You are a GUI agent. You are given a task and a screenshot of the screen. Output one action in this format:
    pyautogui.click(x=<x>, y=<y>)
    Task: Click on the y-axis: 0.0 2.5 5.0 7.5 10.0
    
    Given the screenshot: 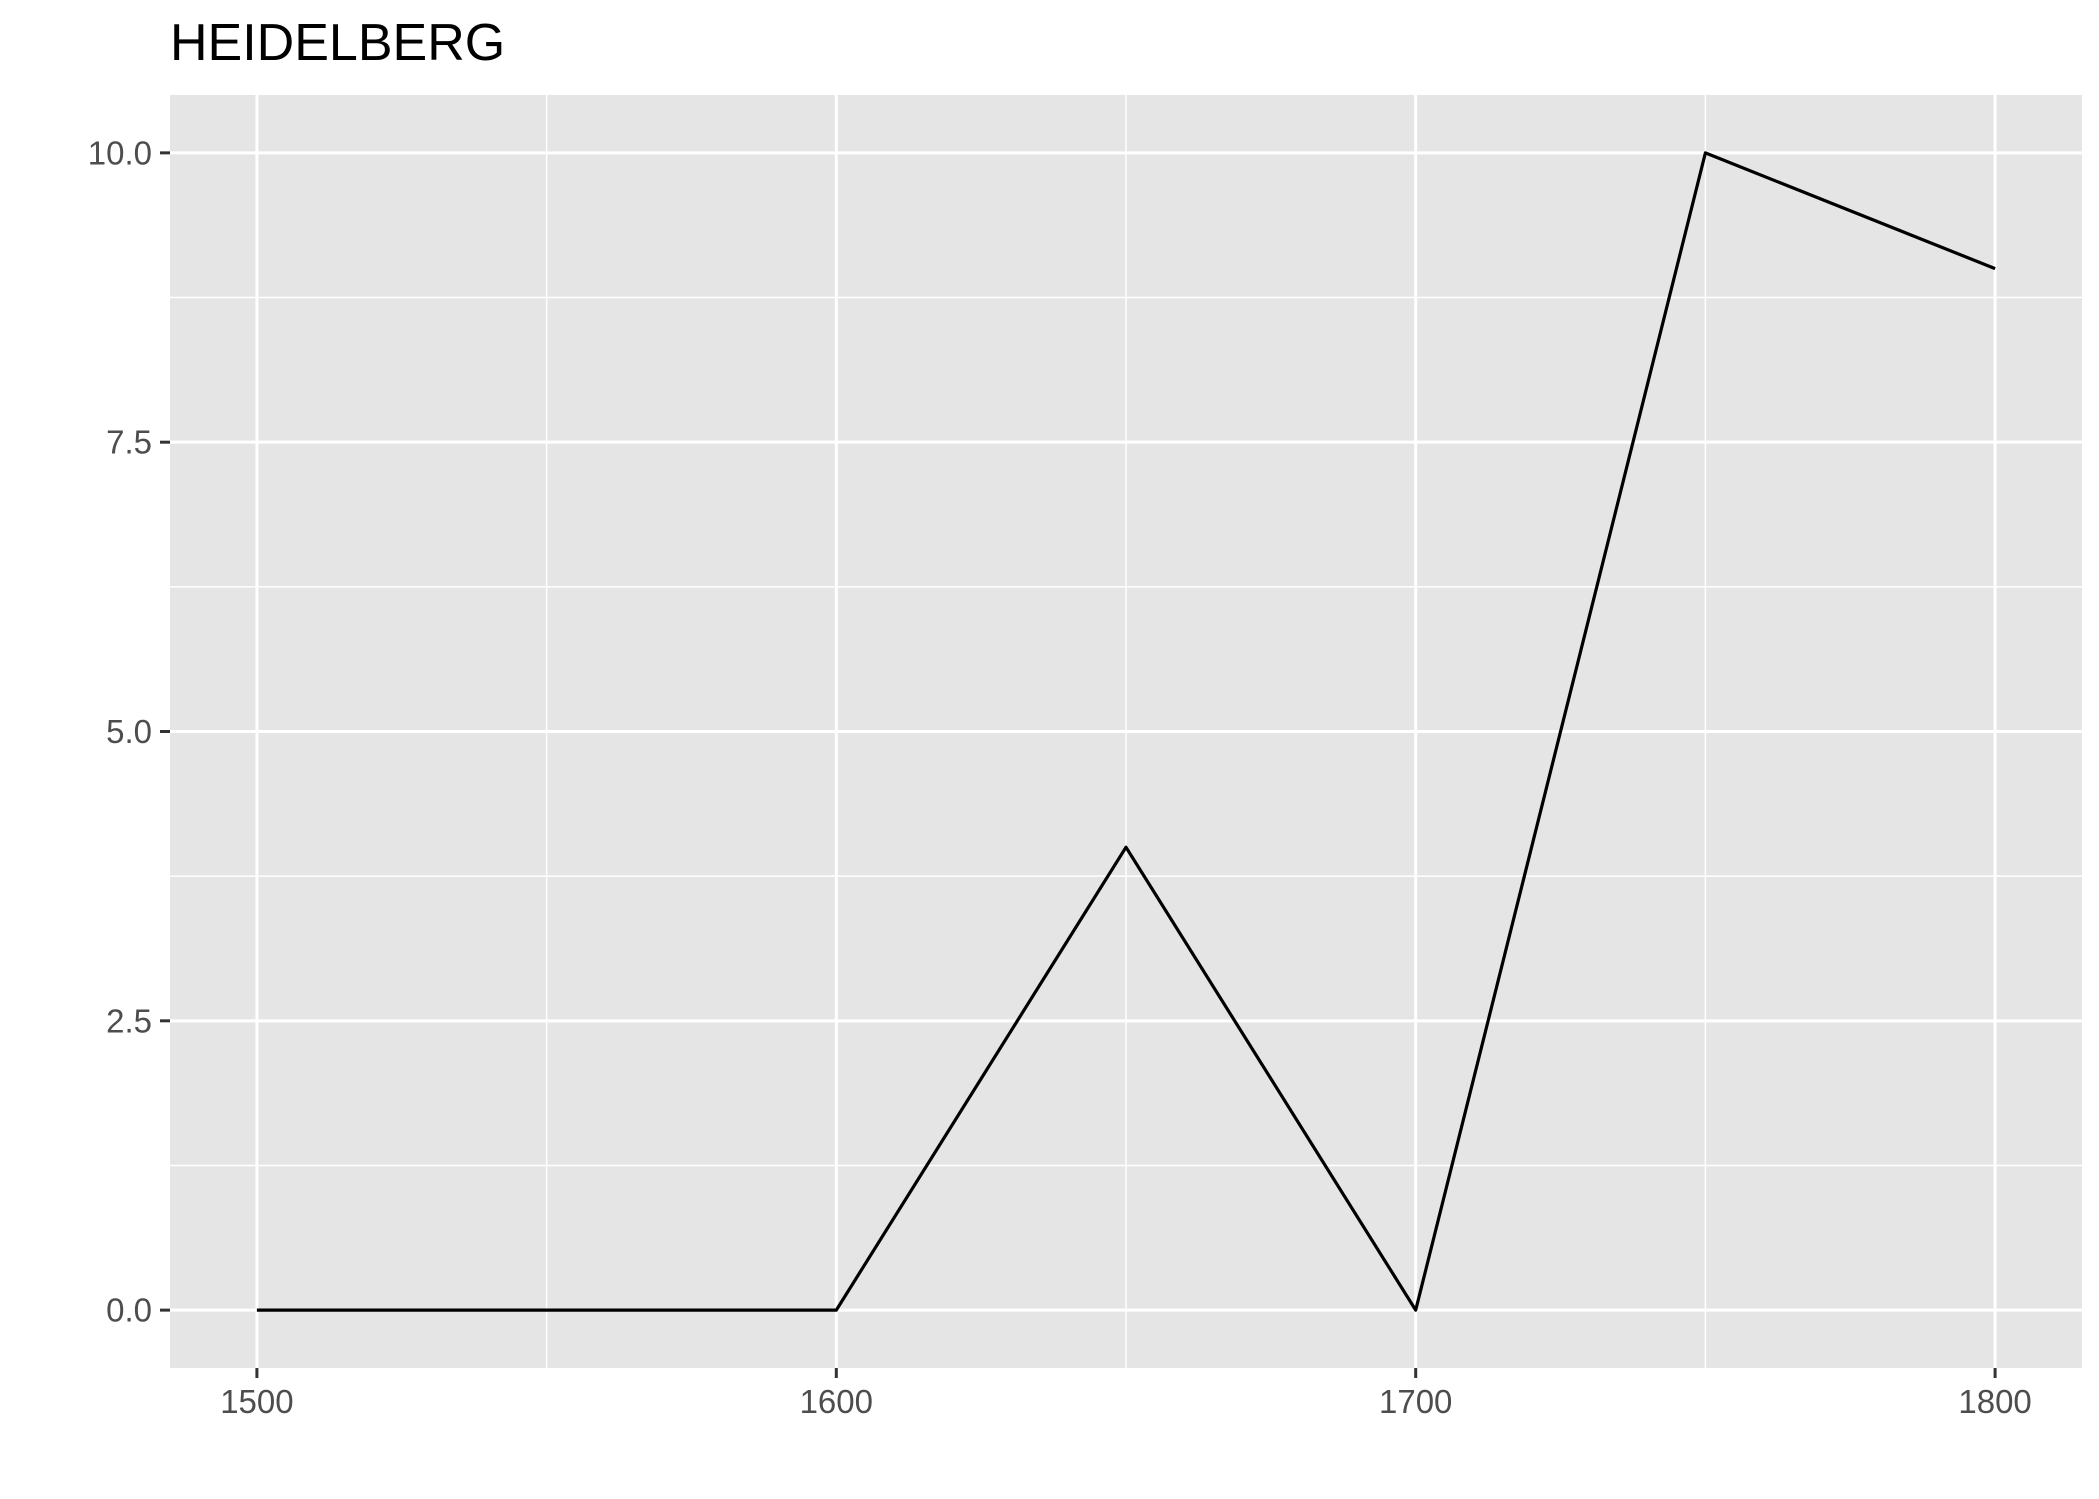 What is the action you would take?
    pyautogui.click(x=129, y=731)
    